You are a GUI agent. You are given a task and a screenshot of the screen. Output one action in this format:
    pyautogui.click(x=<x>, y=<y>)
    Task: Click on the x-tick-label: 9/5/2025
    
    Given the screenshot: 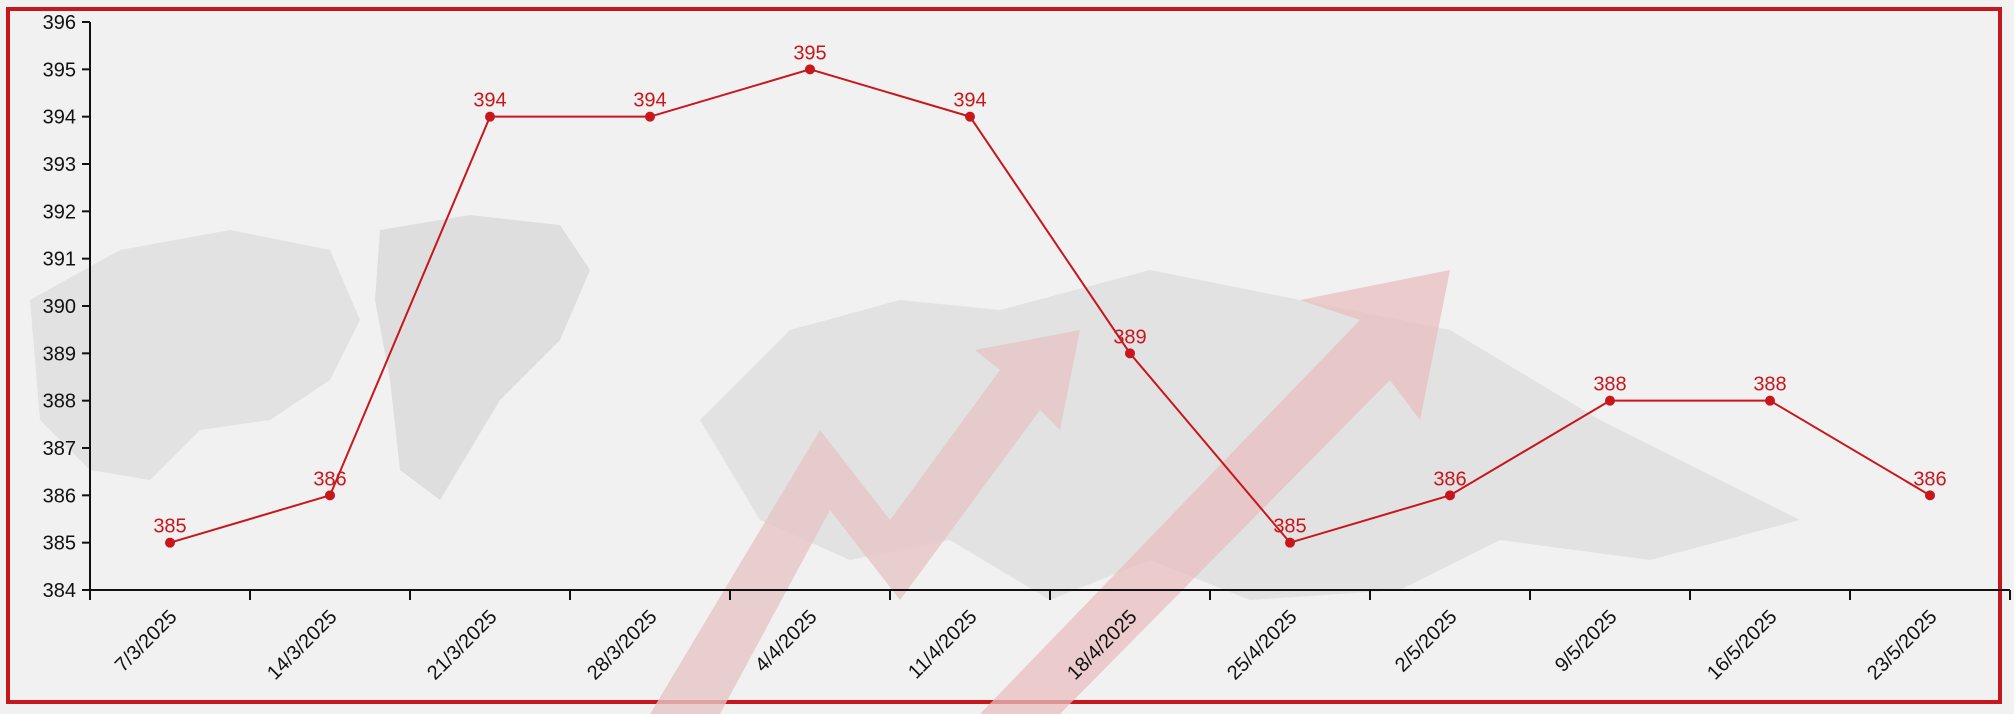 What is the action you would take?
    pyautogui.click(x=1586, y=641)
    